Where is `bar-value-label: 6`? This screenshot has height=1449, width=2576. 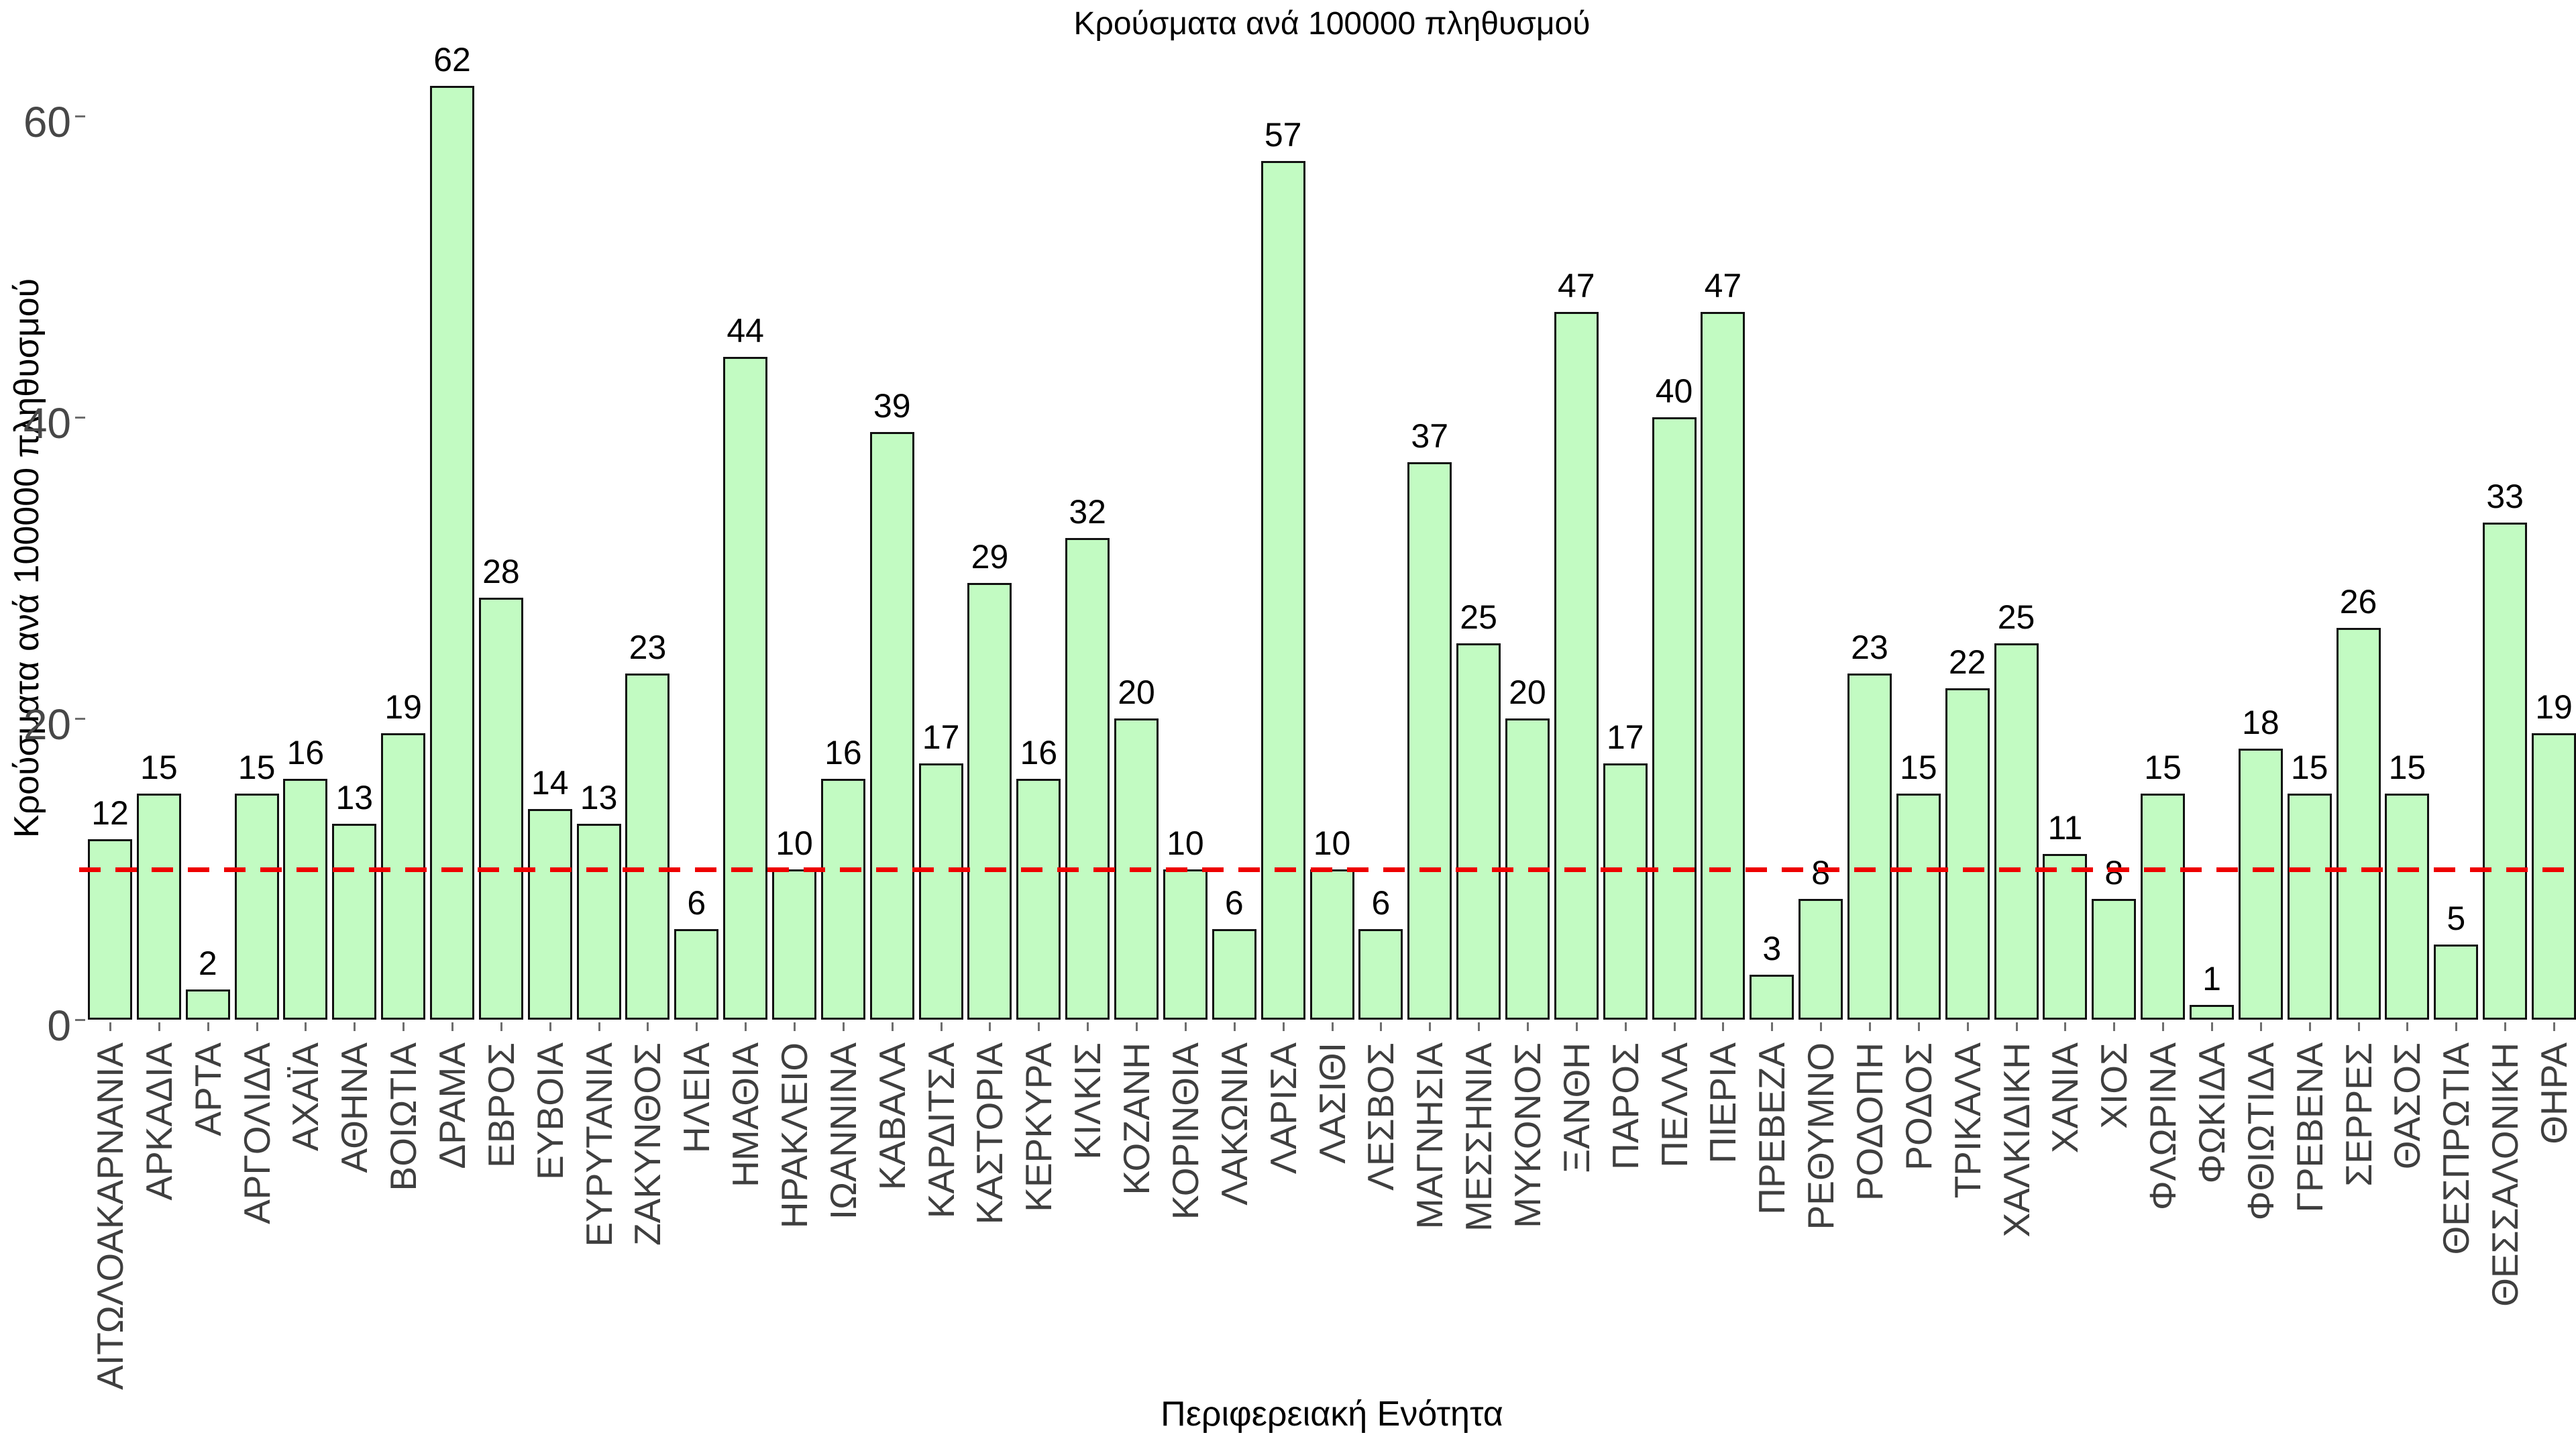 bar-value-label: 6 is located at coordinates (1381, 903).